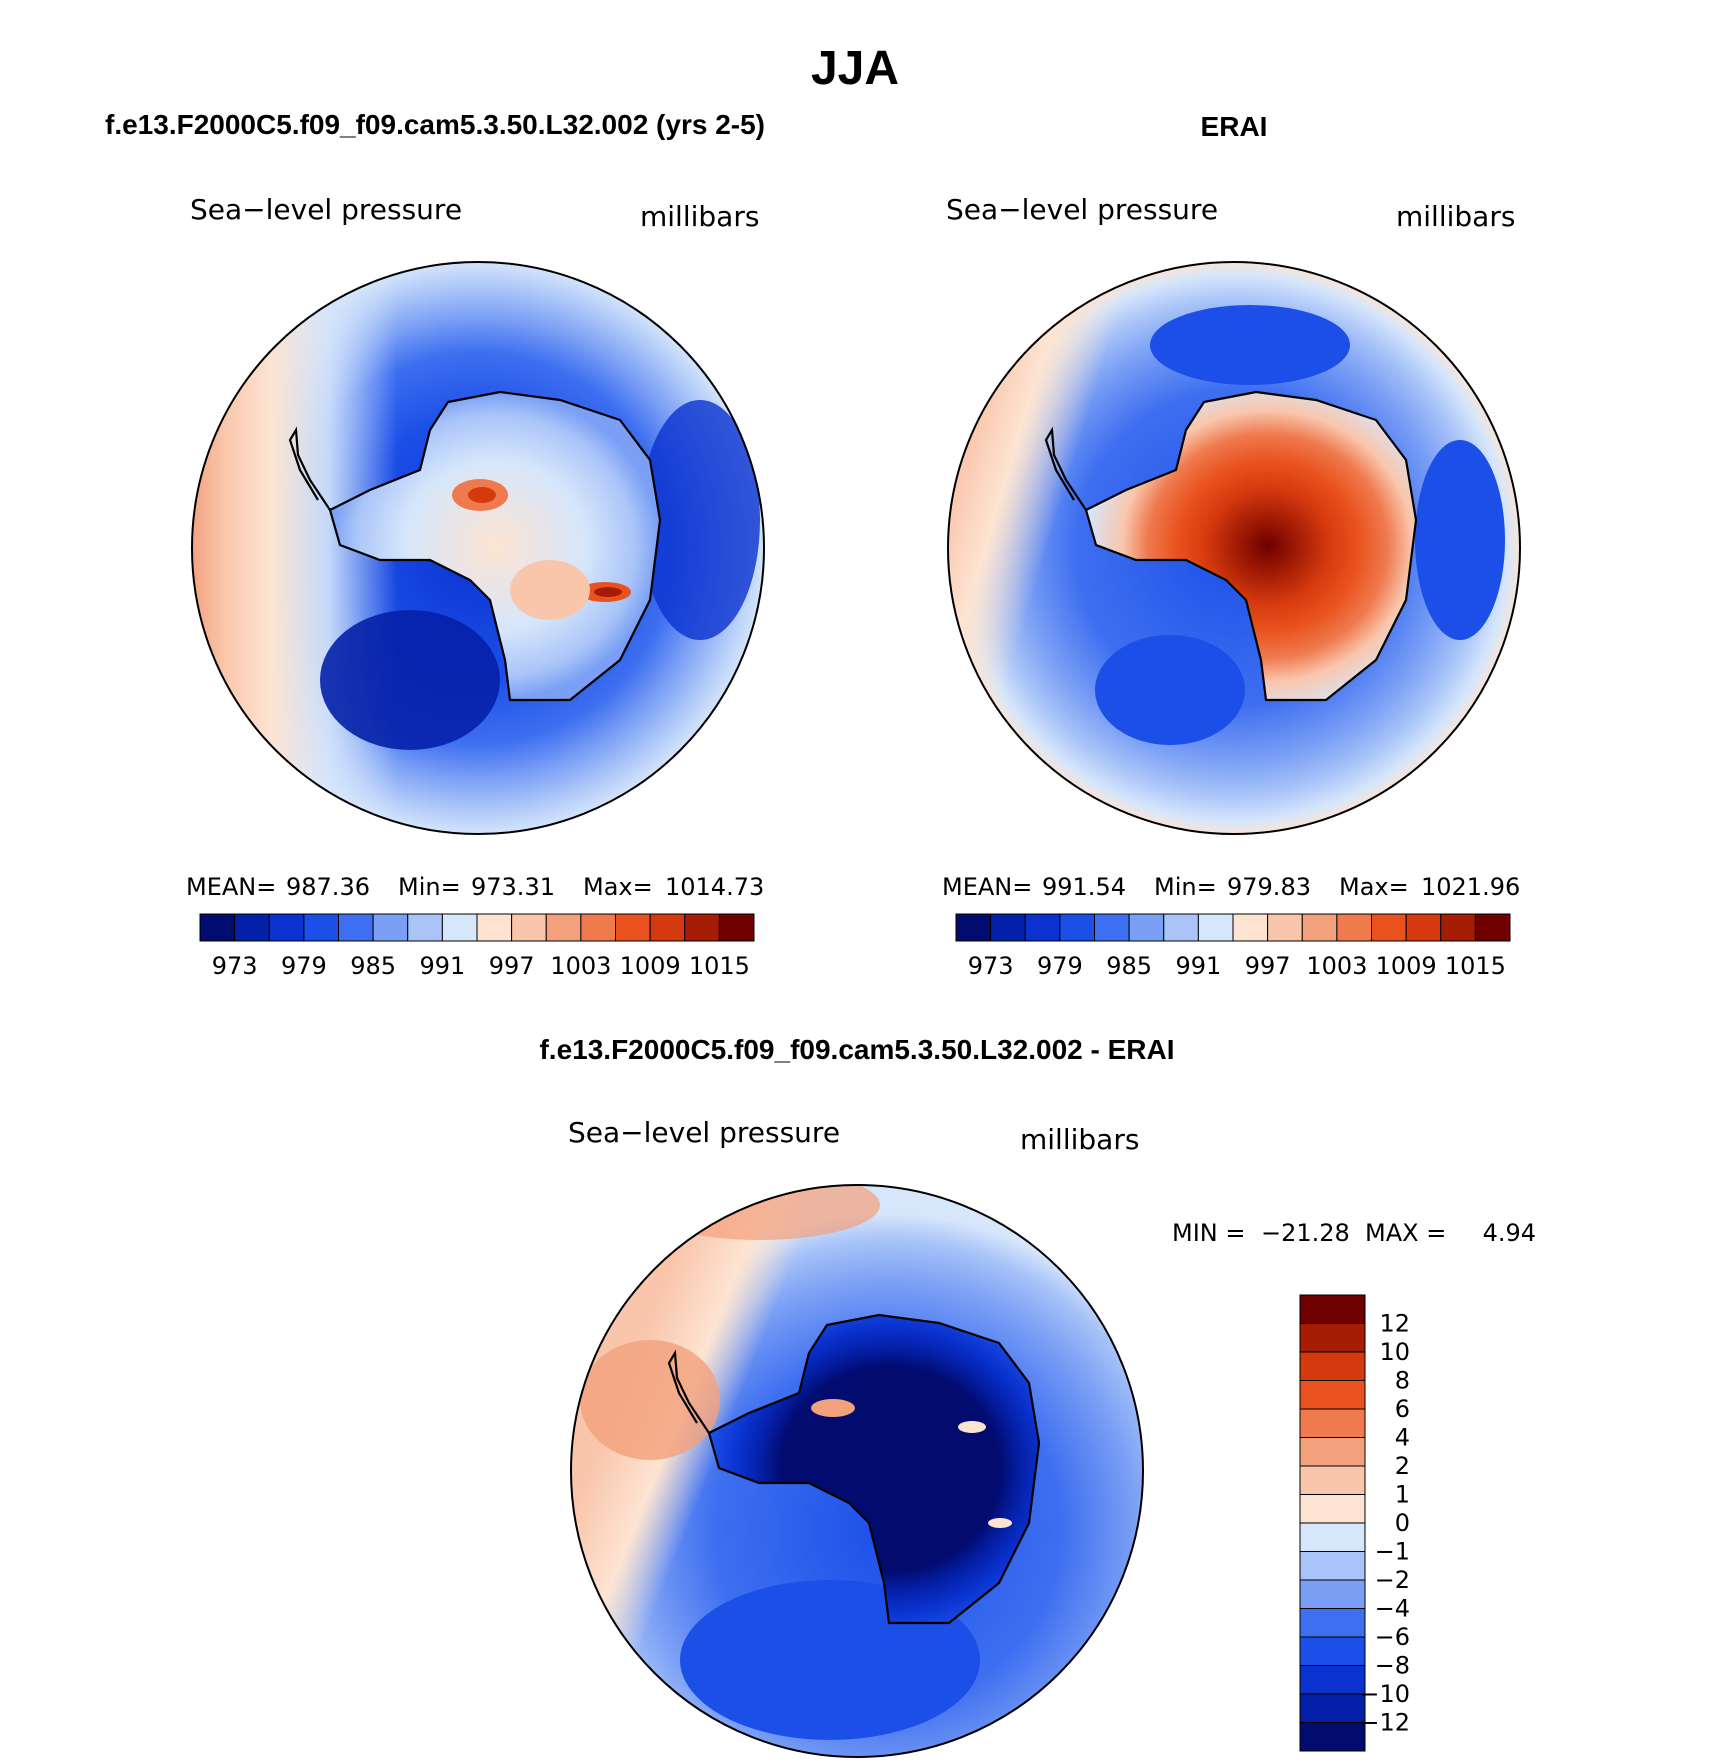  What do you see at coordinates (760, 1212) in the screenshot?
I see `north-positive-band` at bounding box center [760, 1212].